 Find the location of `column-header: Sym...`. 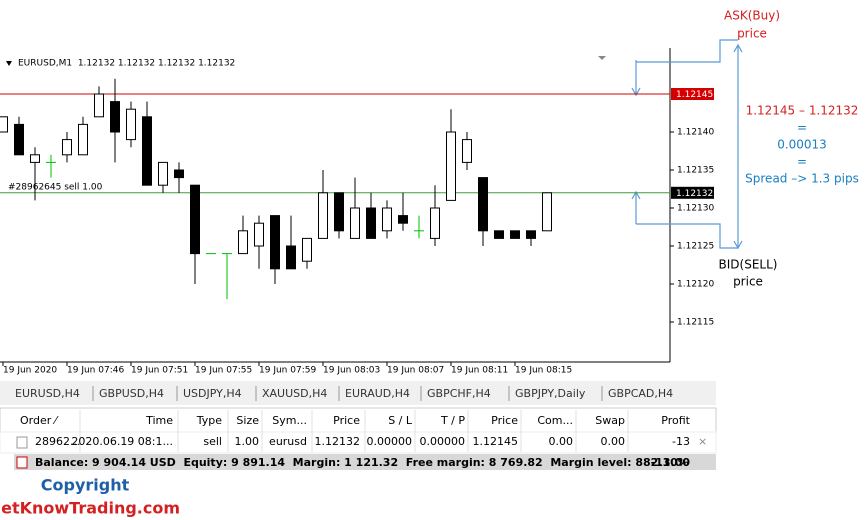

column-header: Sym... is located at coordinates (289, 420).